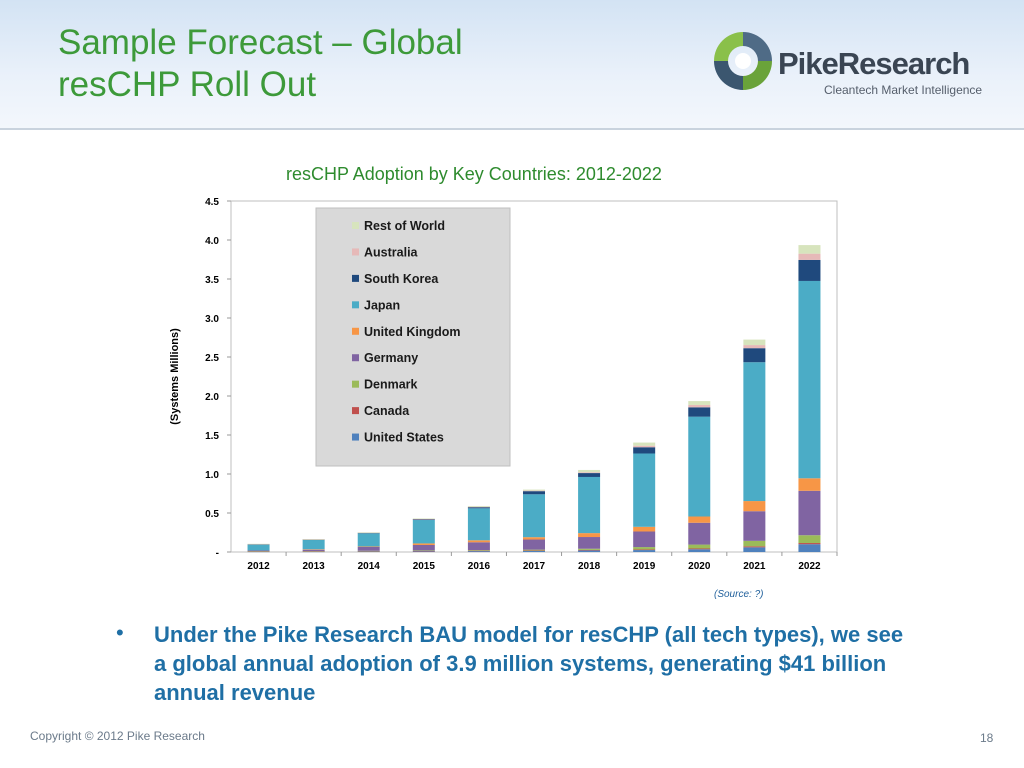 The image size is (1024, 768). I want to click on y-tick-label: 0.5, so click(212, 514).